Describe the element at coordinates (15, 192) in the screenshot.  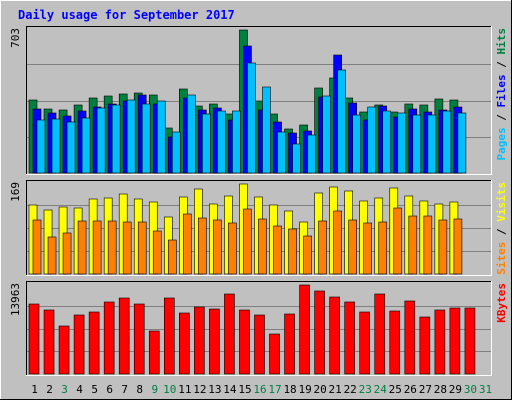
I see `y-max-label: 169` at that location.